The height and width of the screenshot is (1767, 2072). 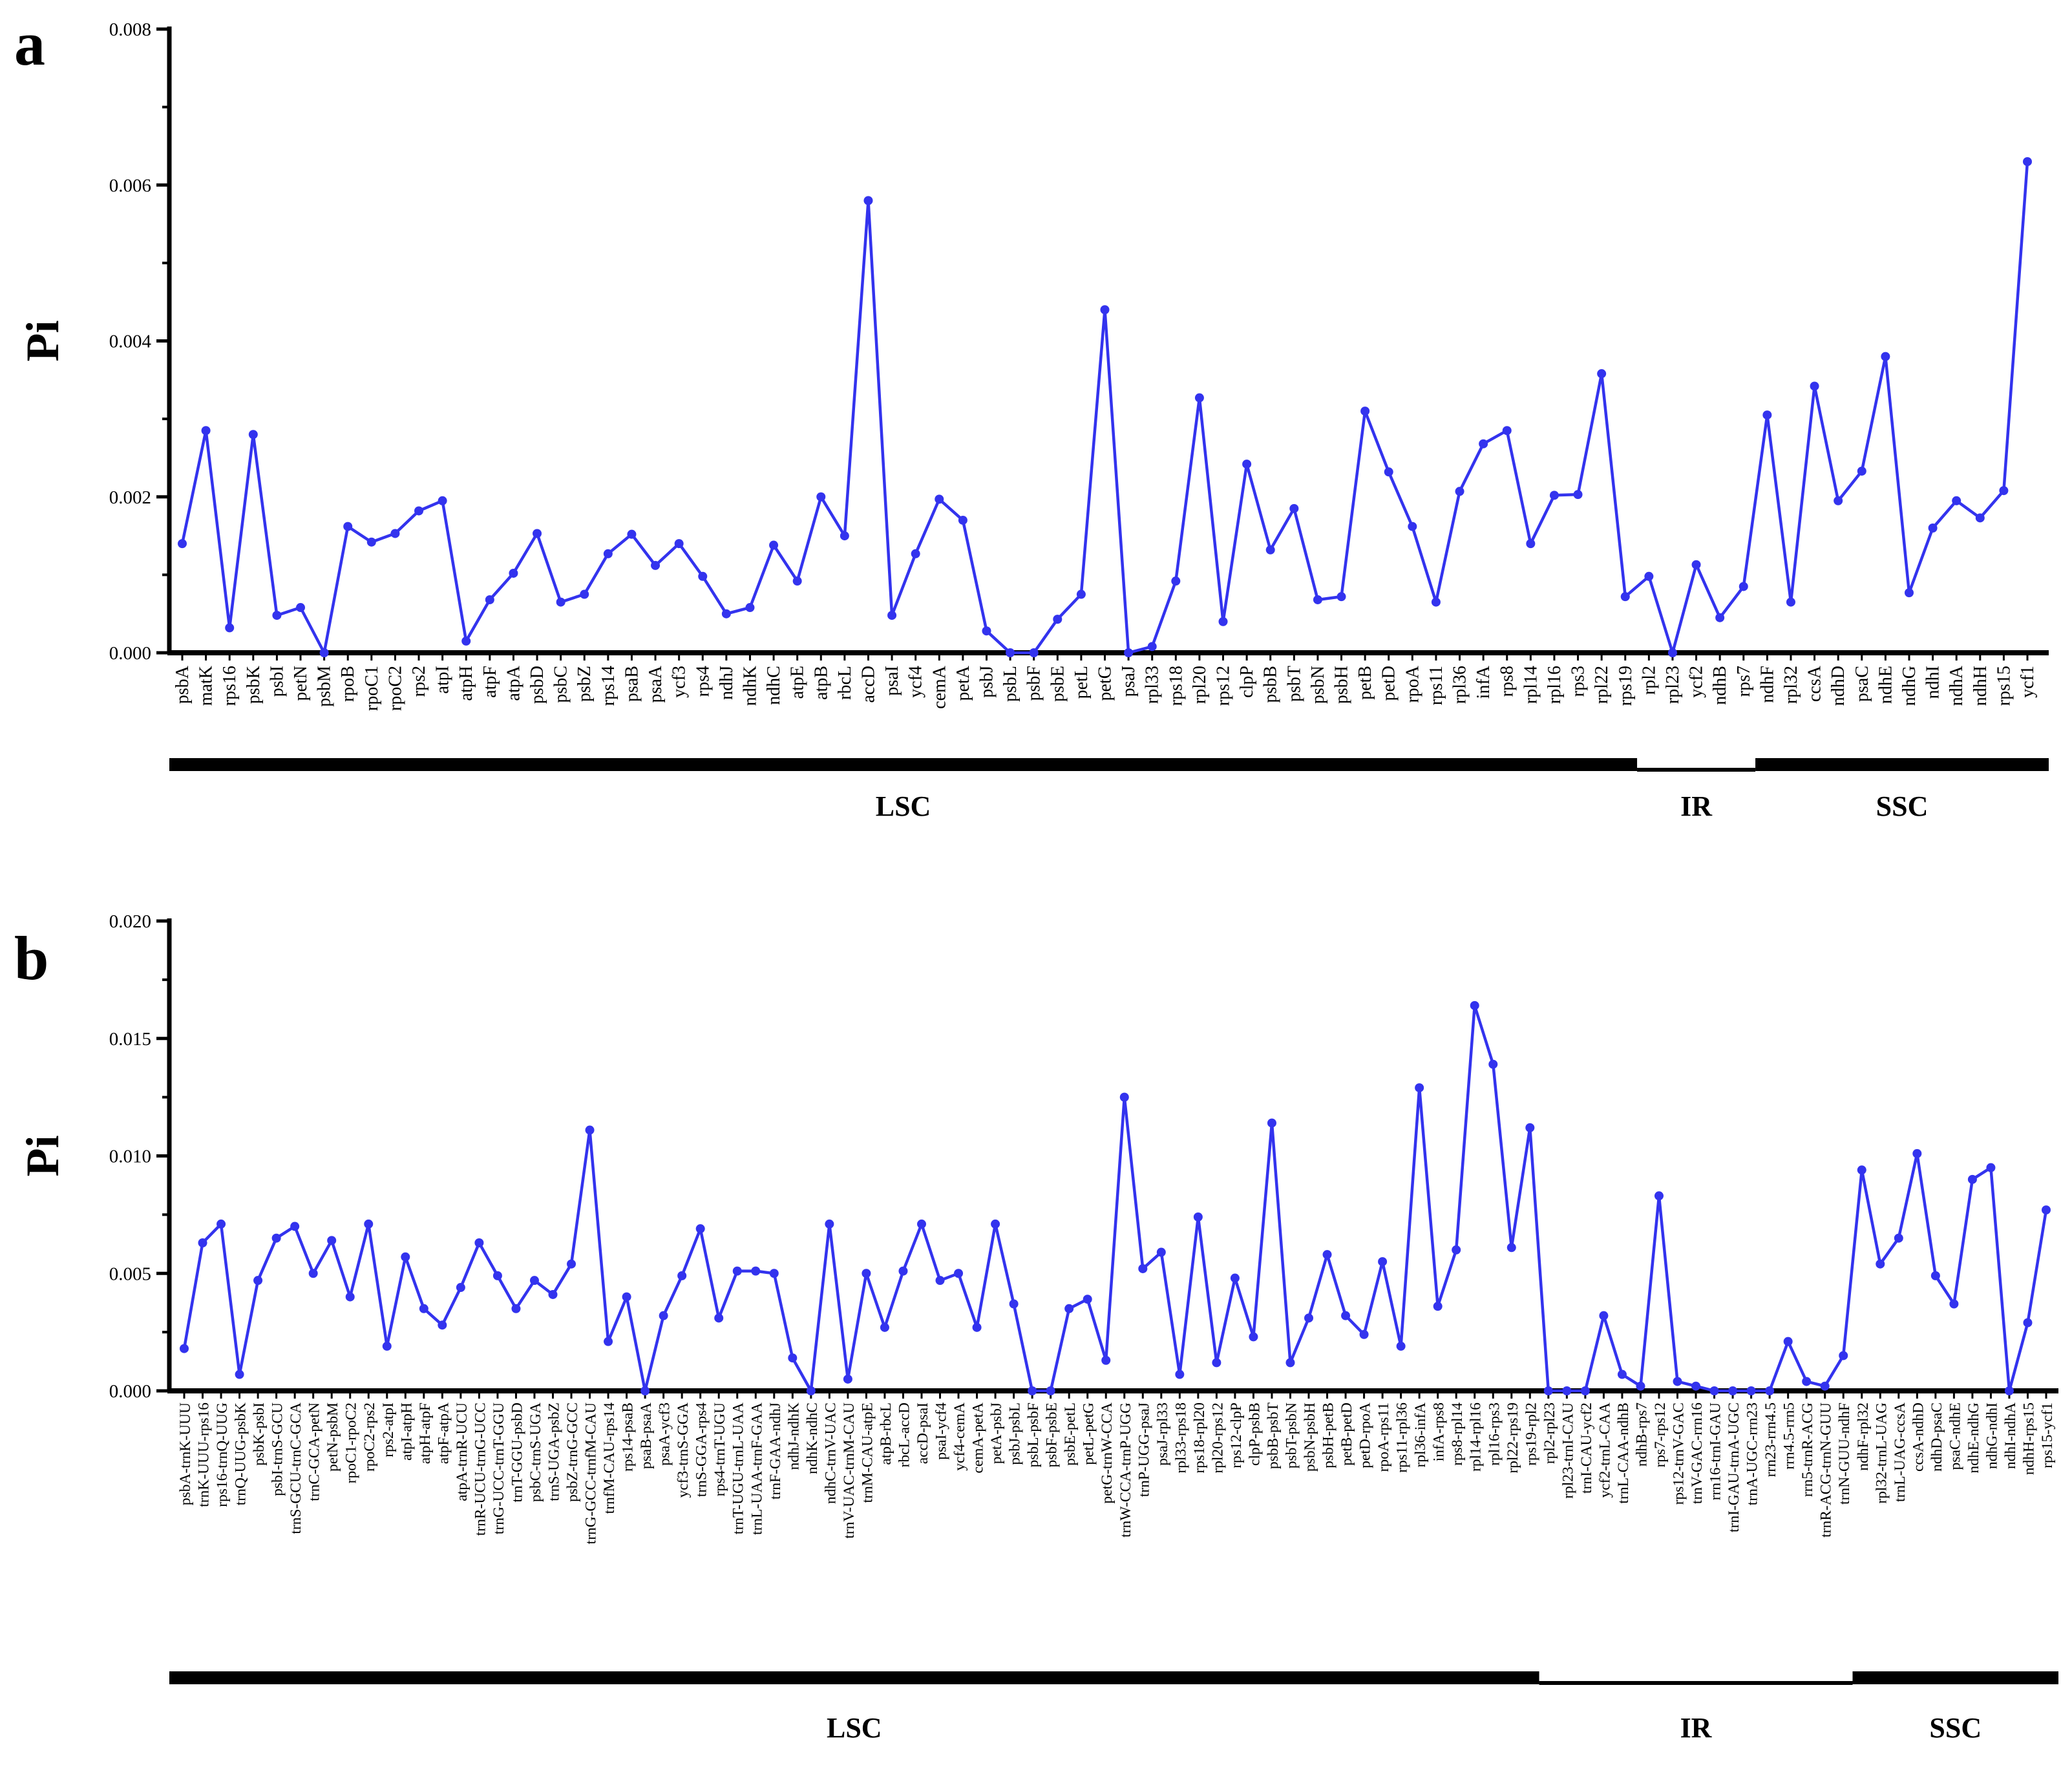 I want to click on x-tick-label: rpl23, so click(x=1673, y=685).